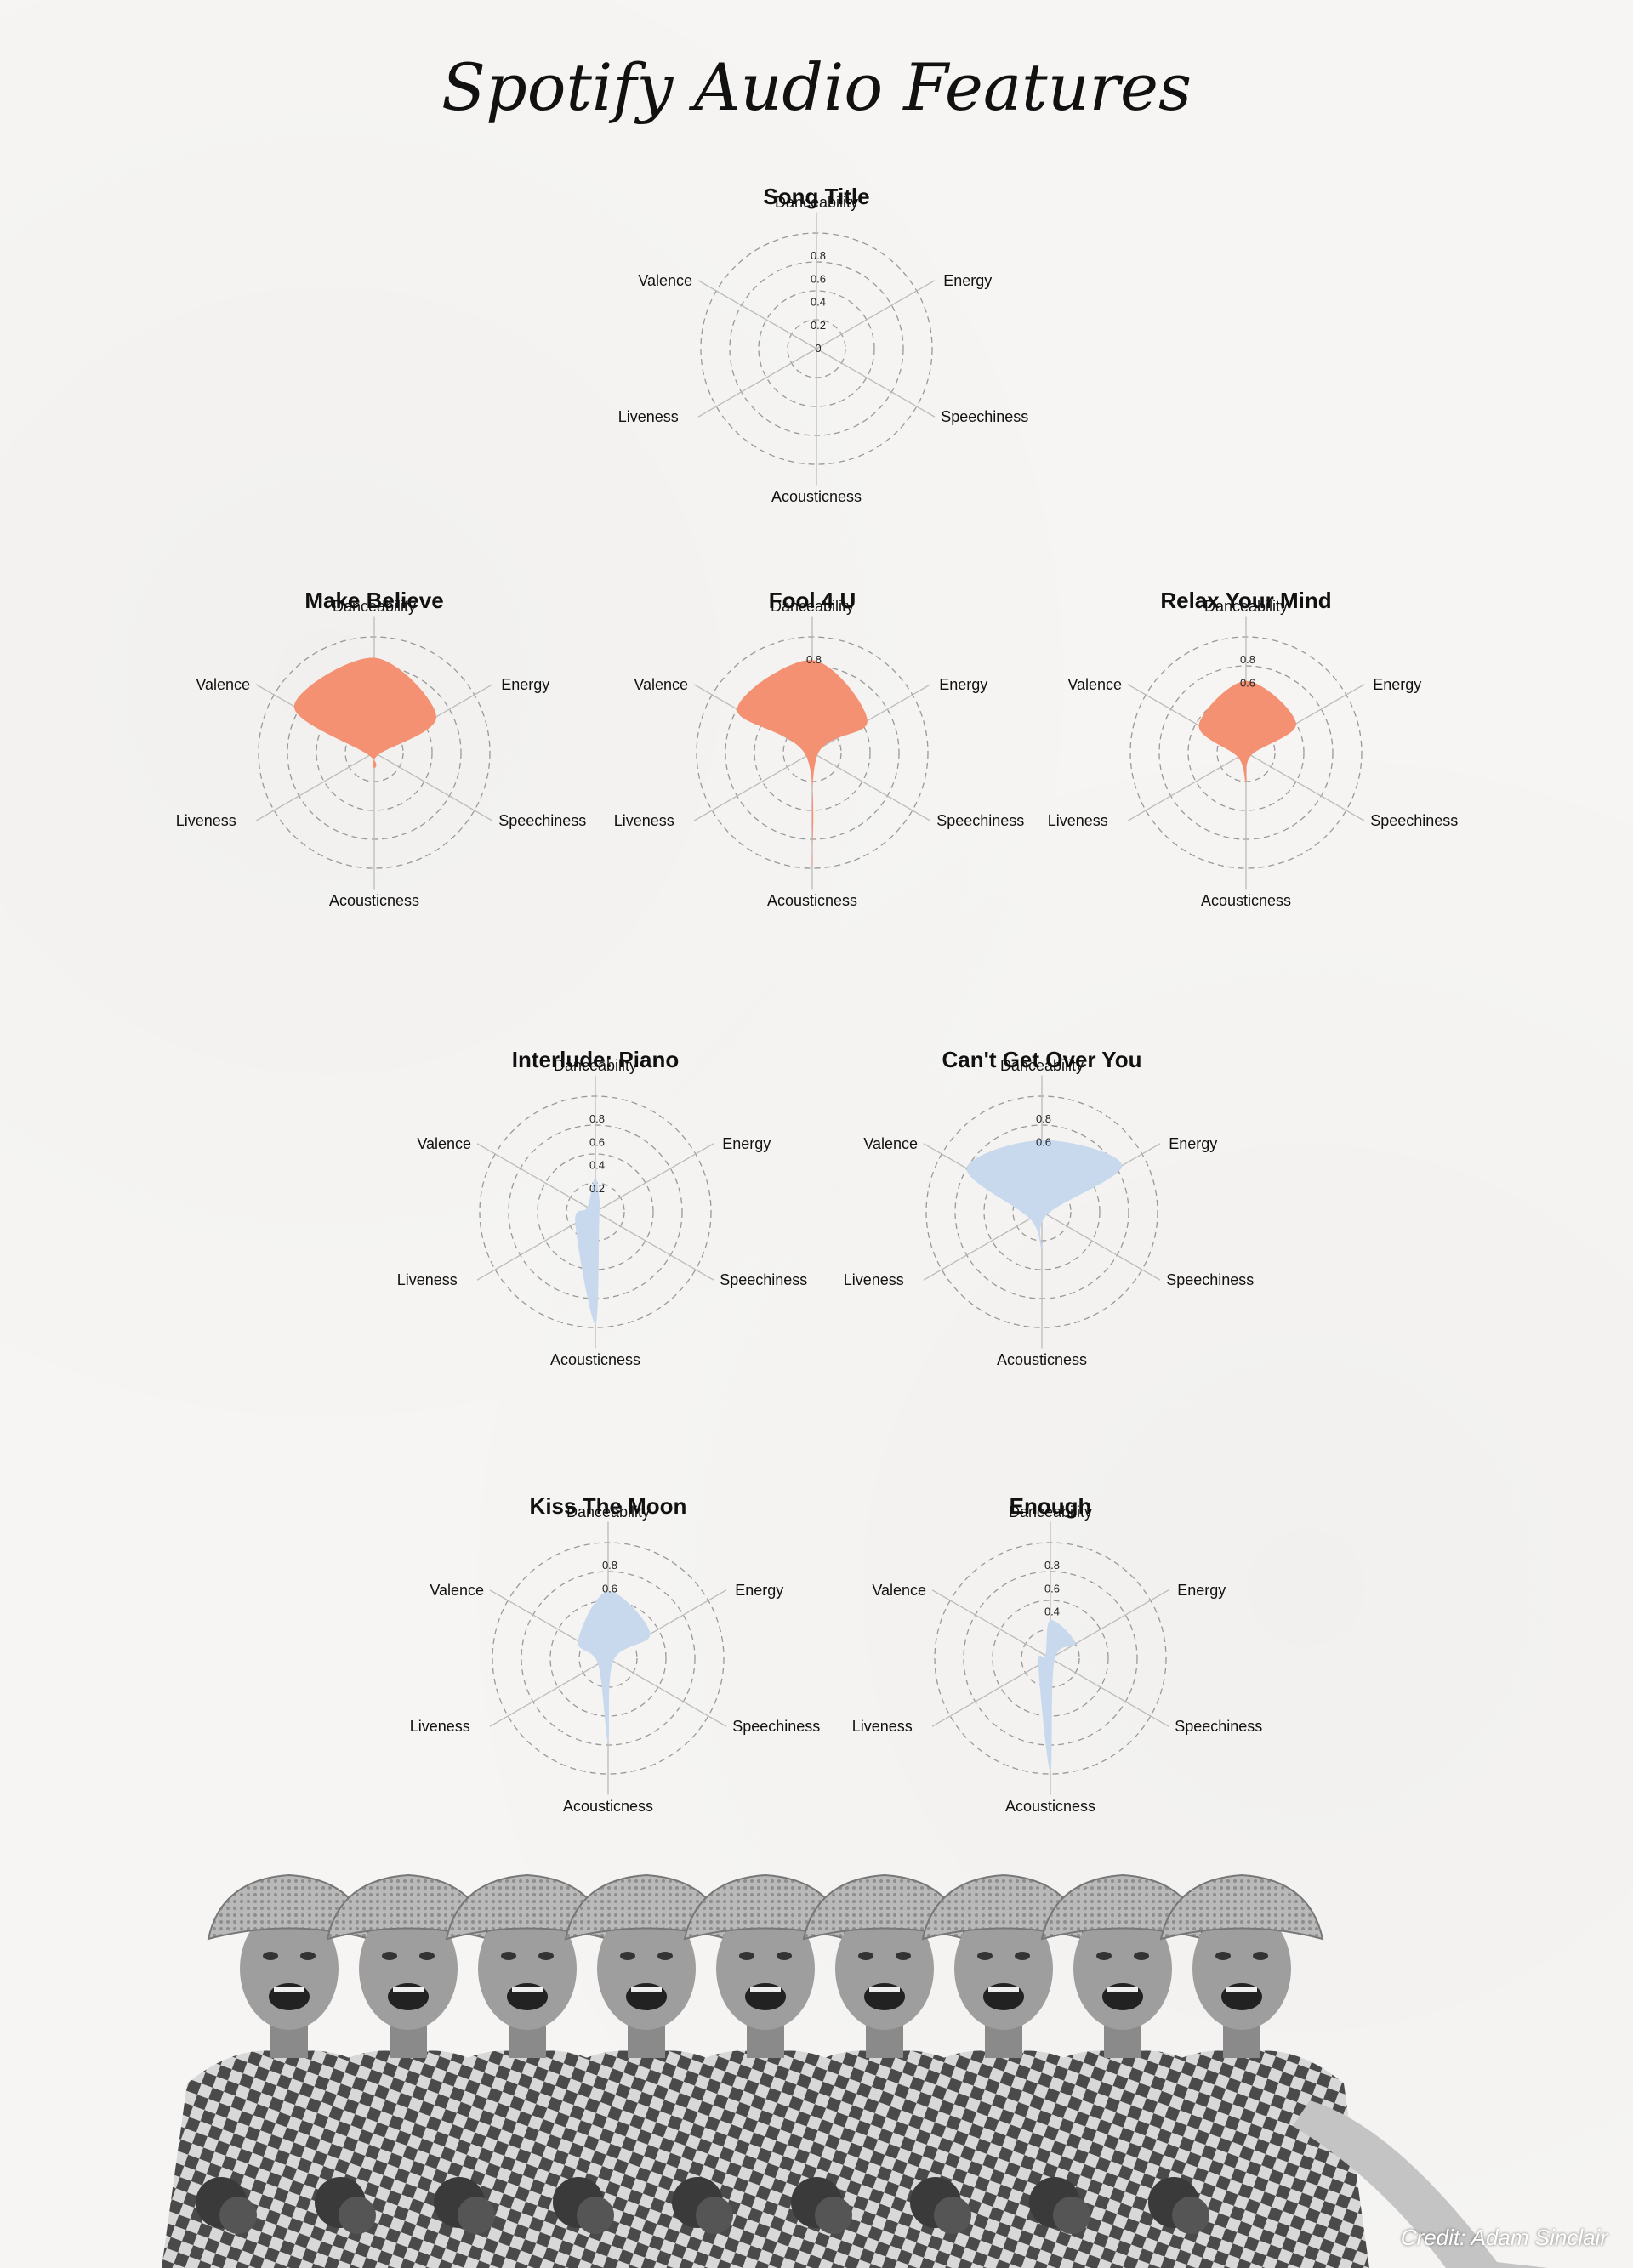 Image resolution: width=1633 pixels, height=2268 pixels. Describe the element at coordinates (1245, 600) in the screenshot. I see `chart-title: Relax Your Mind` at that location.